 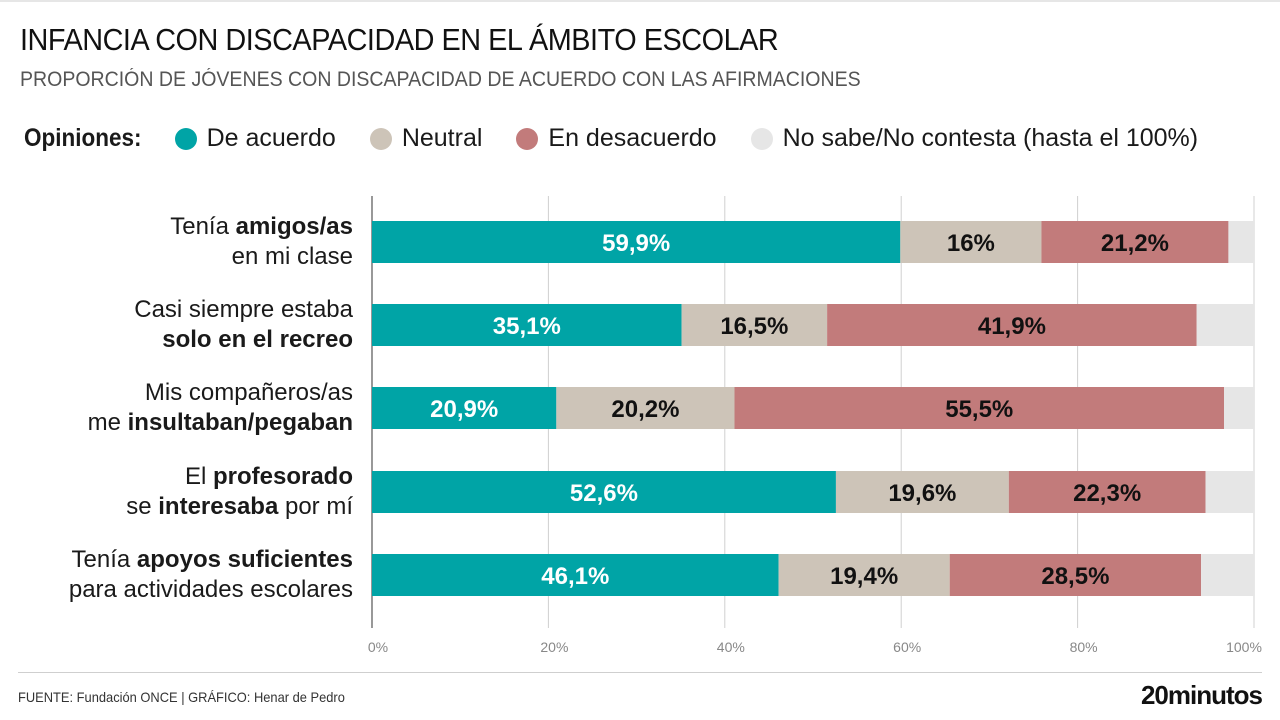 I want to click on data-label: 21,2%, so click(x=1135, y=243).